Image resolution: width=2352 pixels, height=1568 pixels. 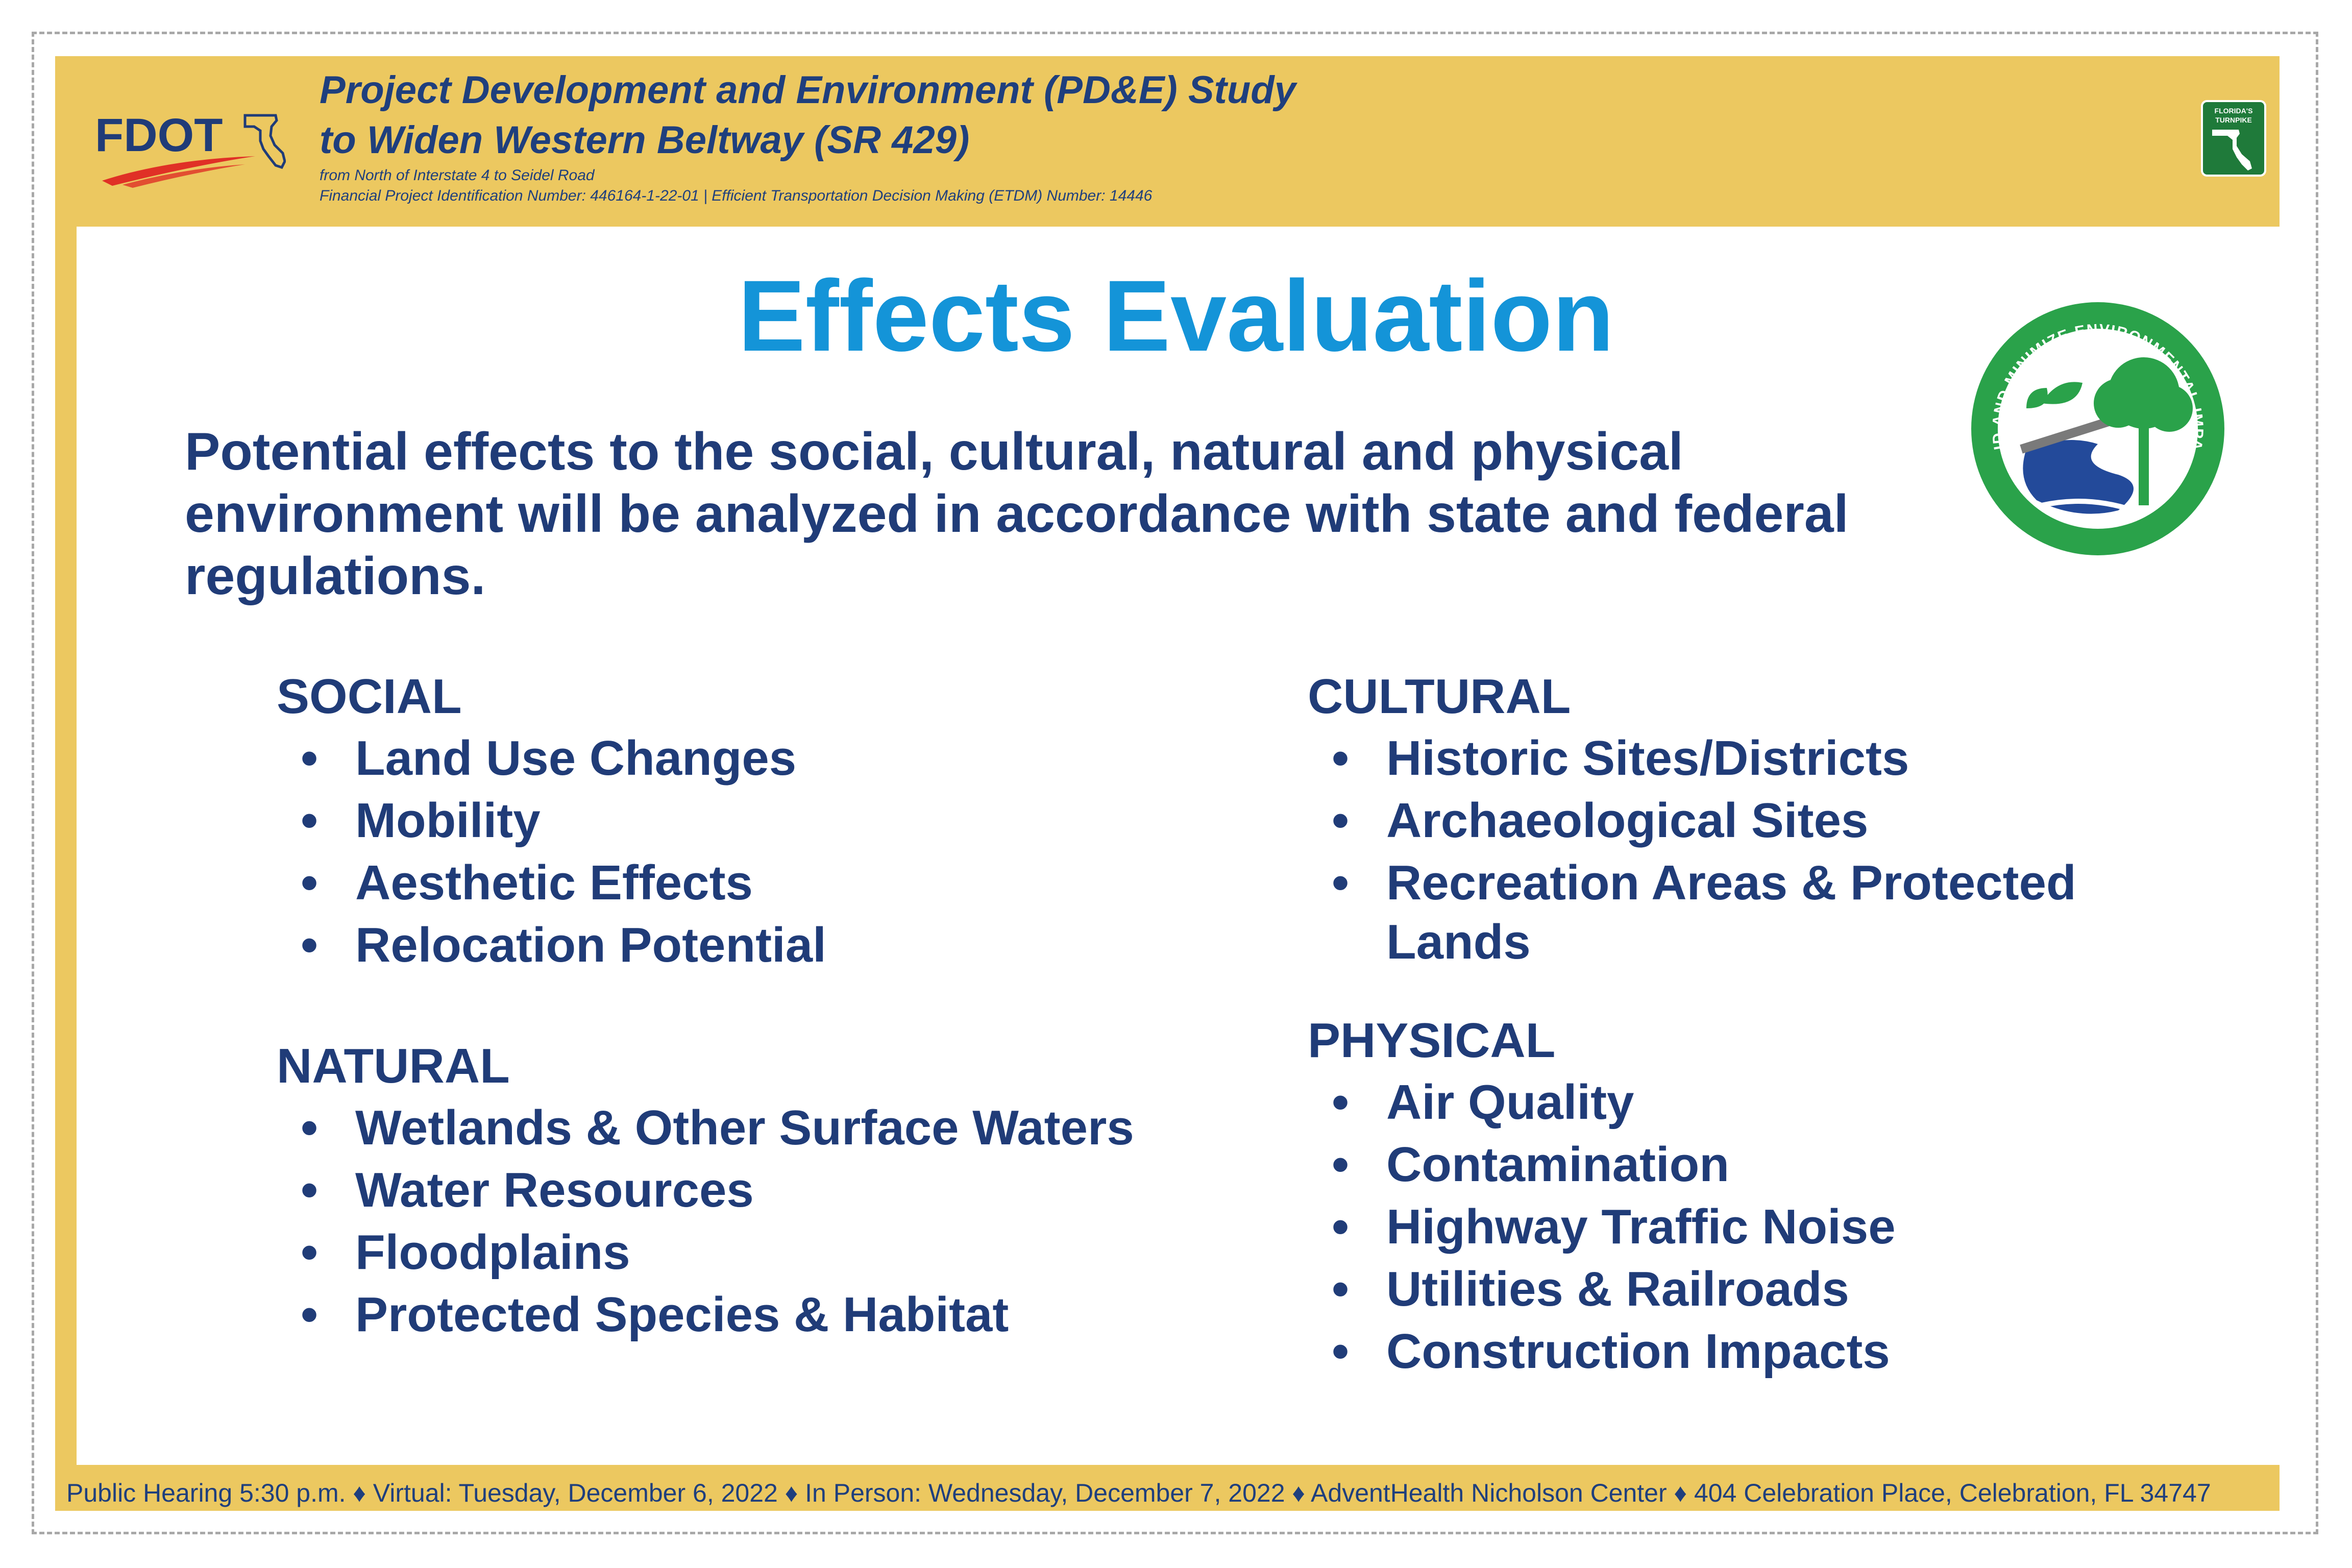 What do you see at coordinates (590, 945) in the screenshot?
I see `list-item-text: Relocation Potential` at bounding box center [590, 945].